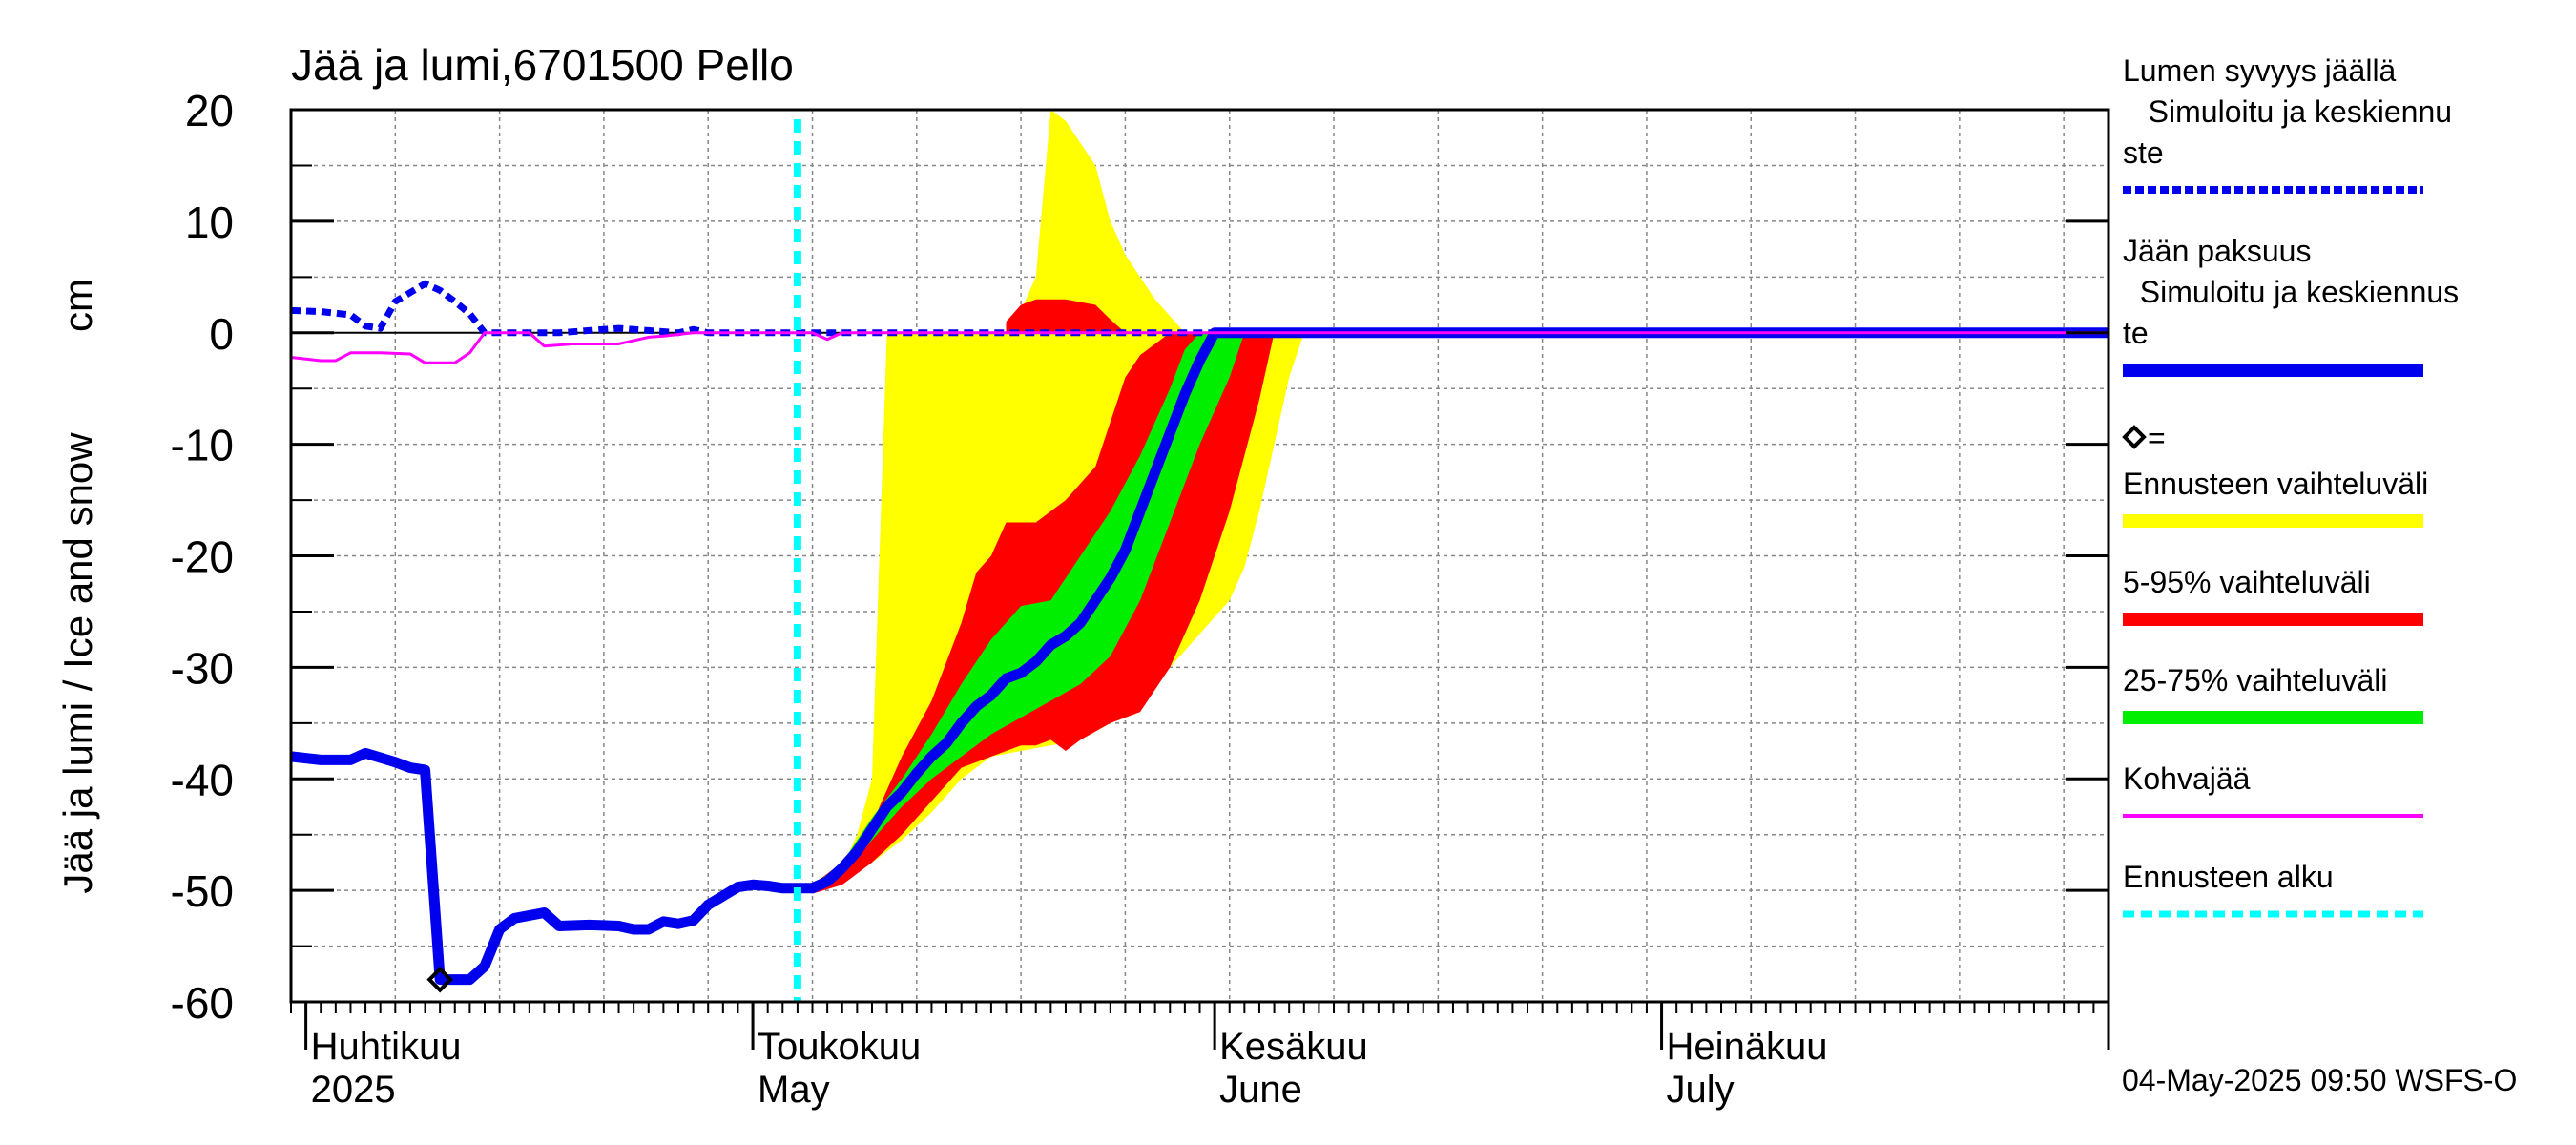  What do you see at coordinates (353, 1090) in the screenshot?
I see `x-month-label-en: 2025` at bounding box center [353, 1090].